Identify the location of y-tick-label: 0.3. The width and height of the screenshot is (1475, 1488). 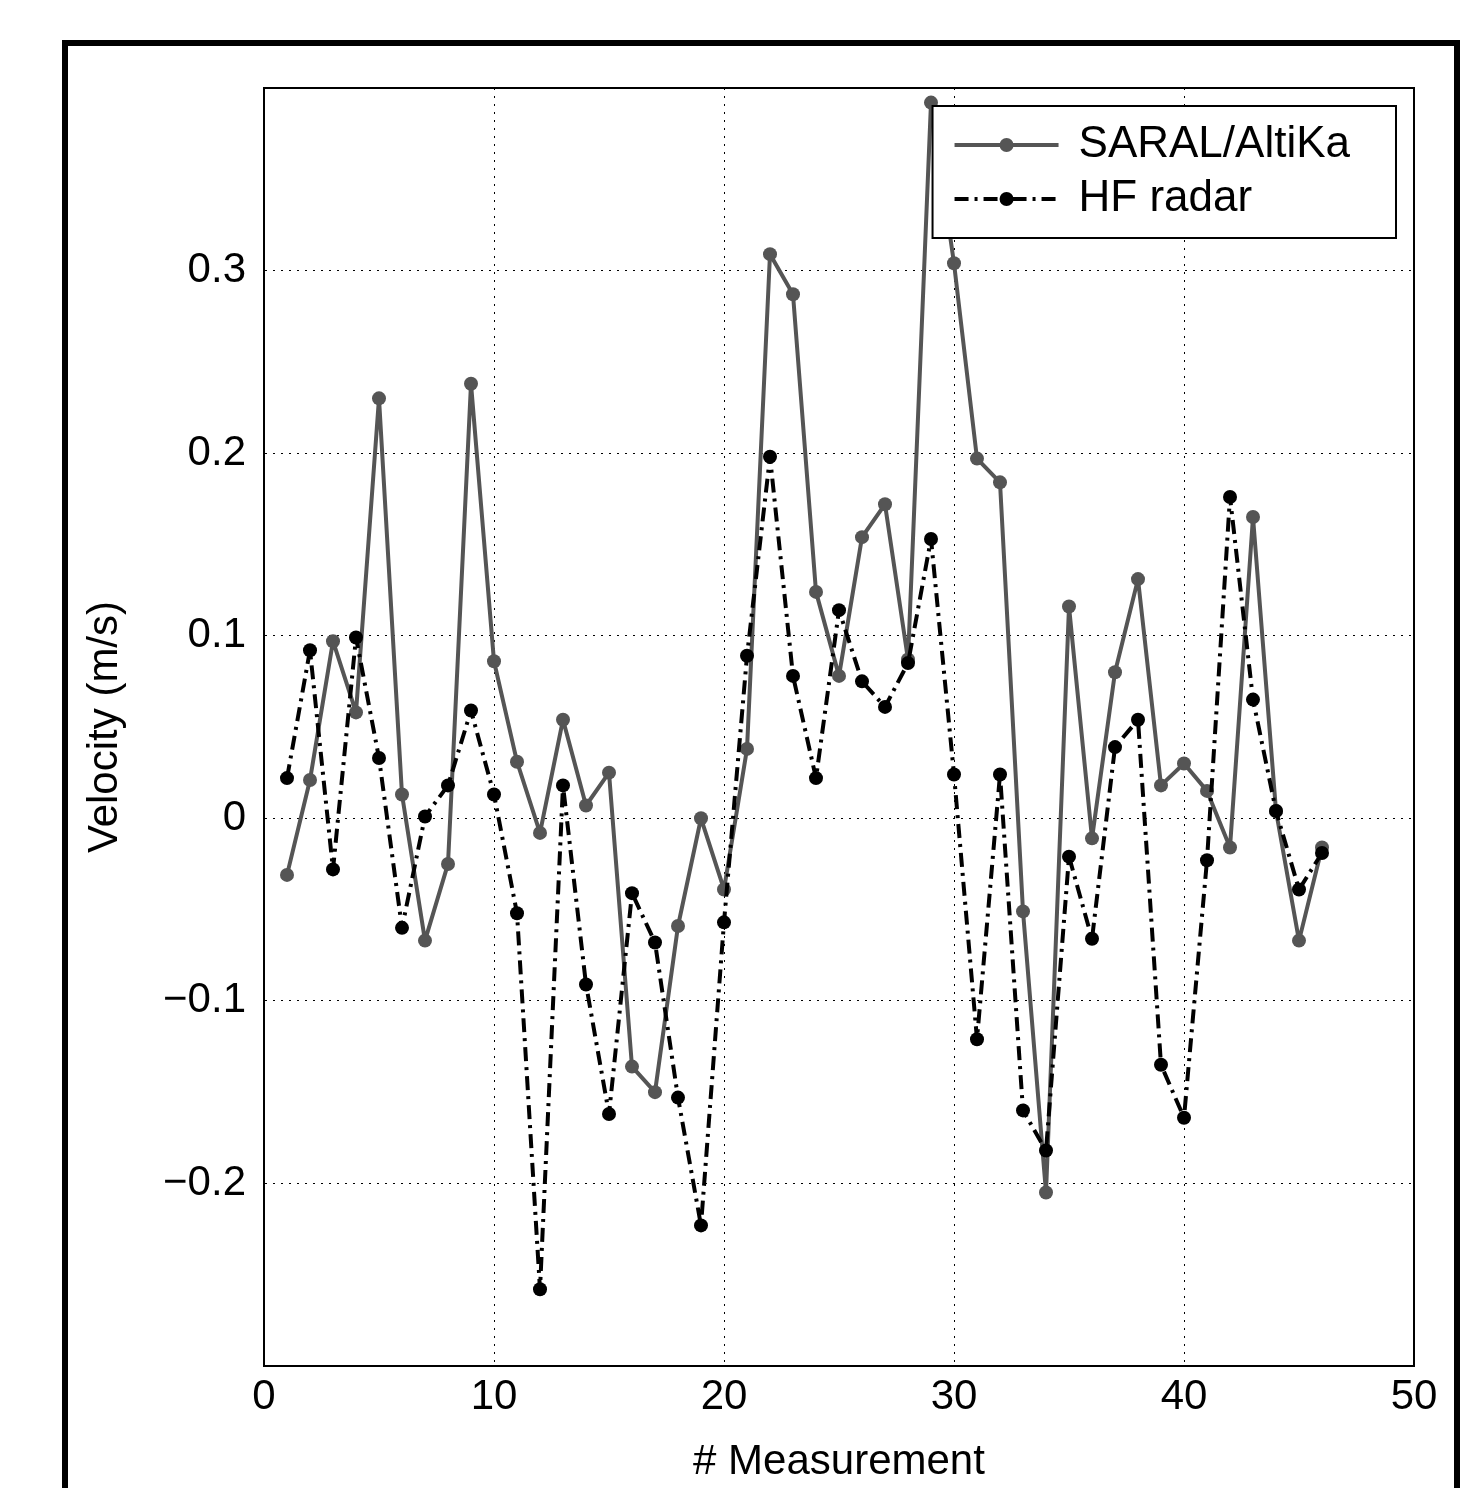
(216, 268).